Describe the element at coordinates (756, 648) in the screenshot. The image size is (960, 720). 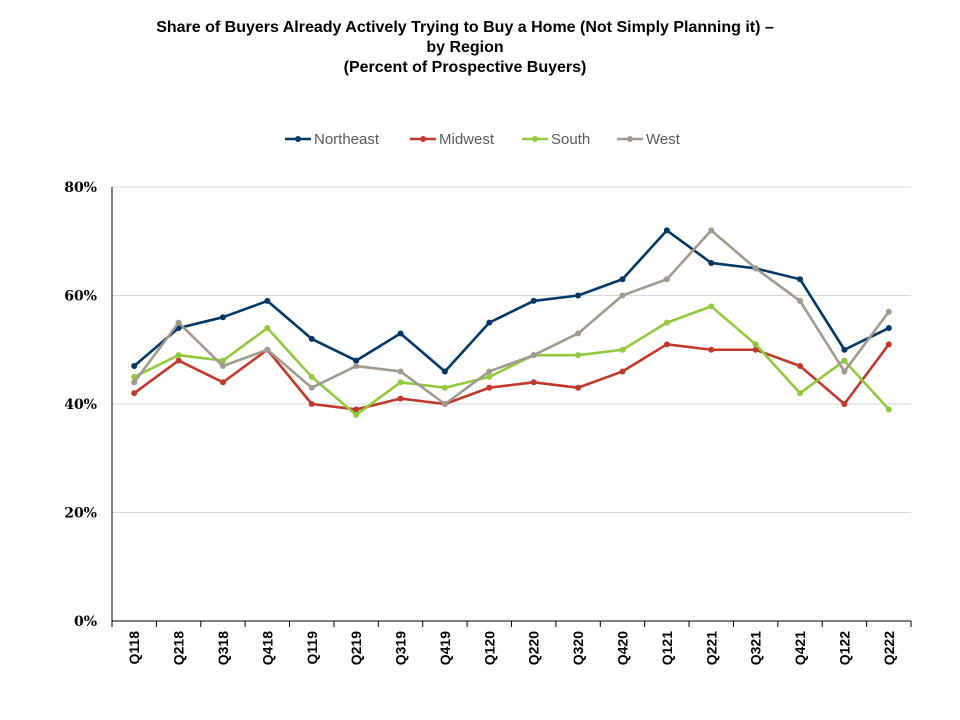
I see `x-tick-label: Q321` at that location.